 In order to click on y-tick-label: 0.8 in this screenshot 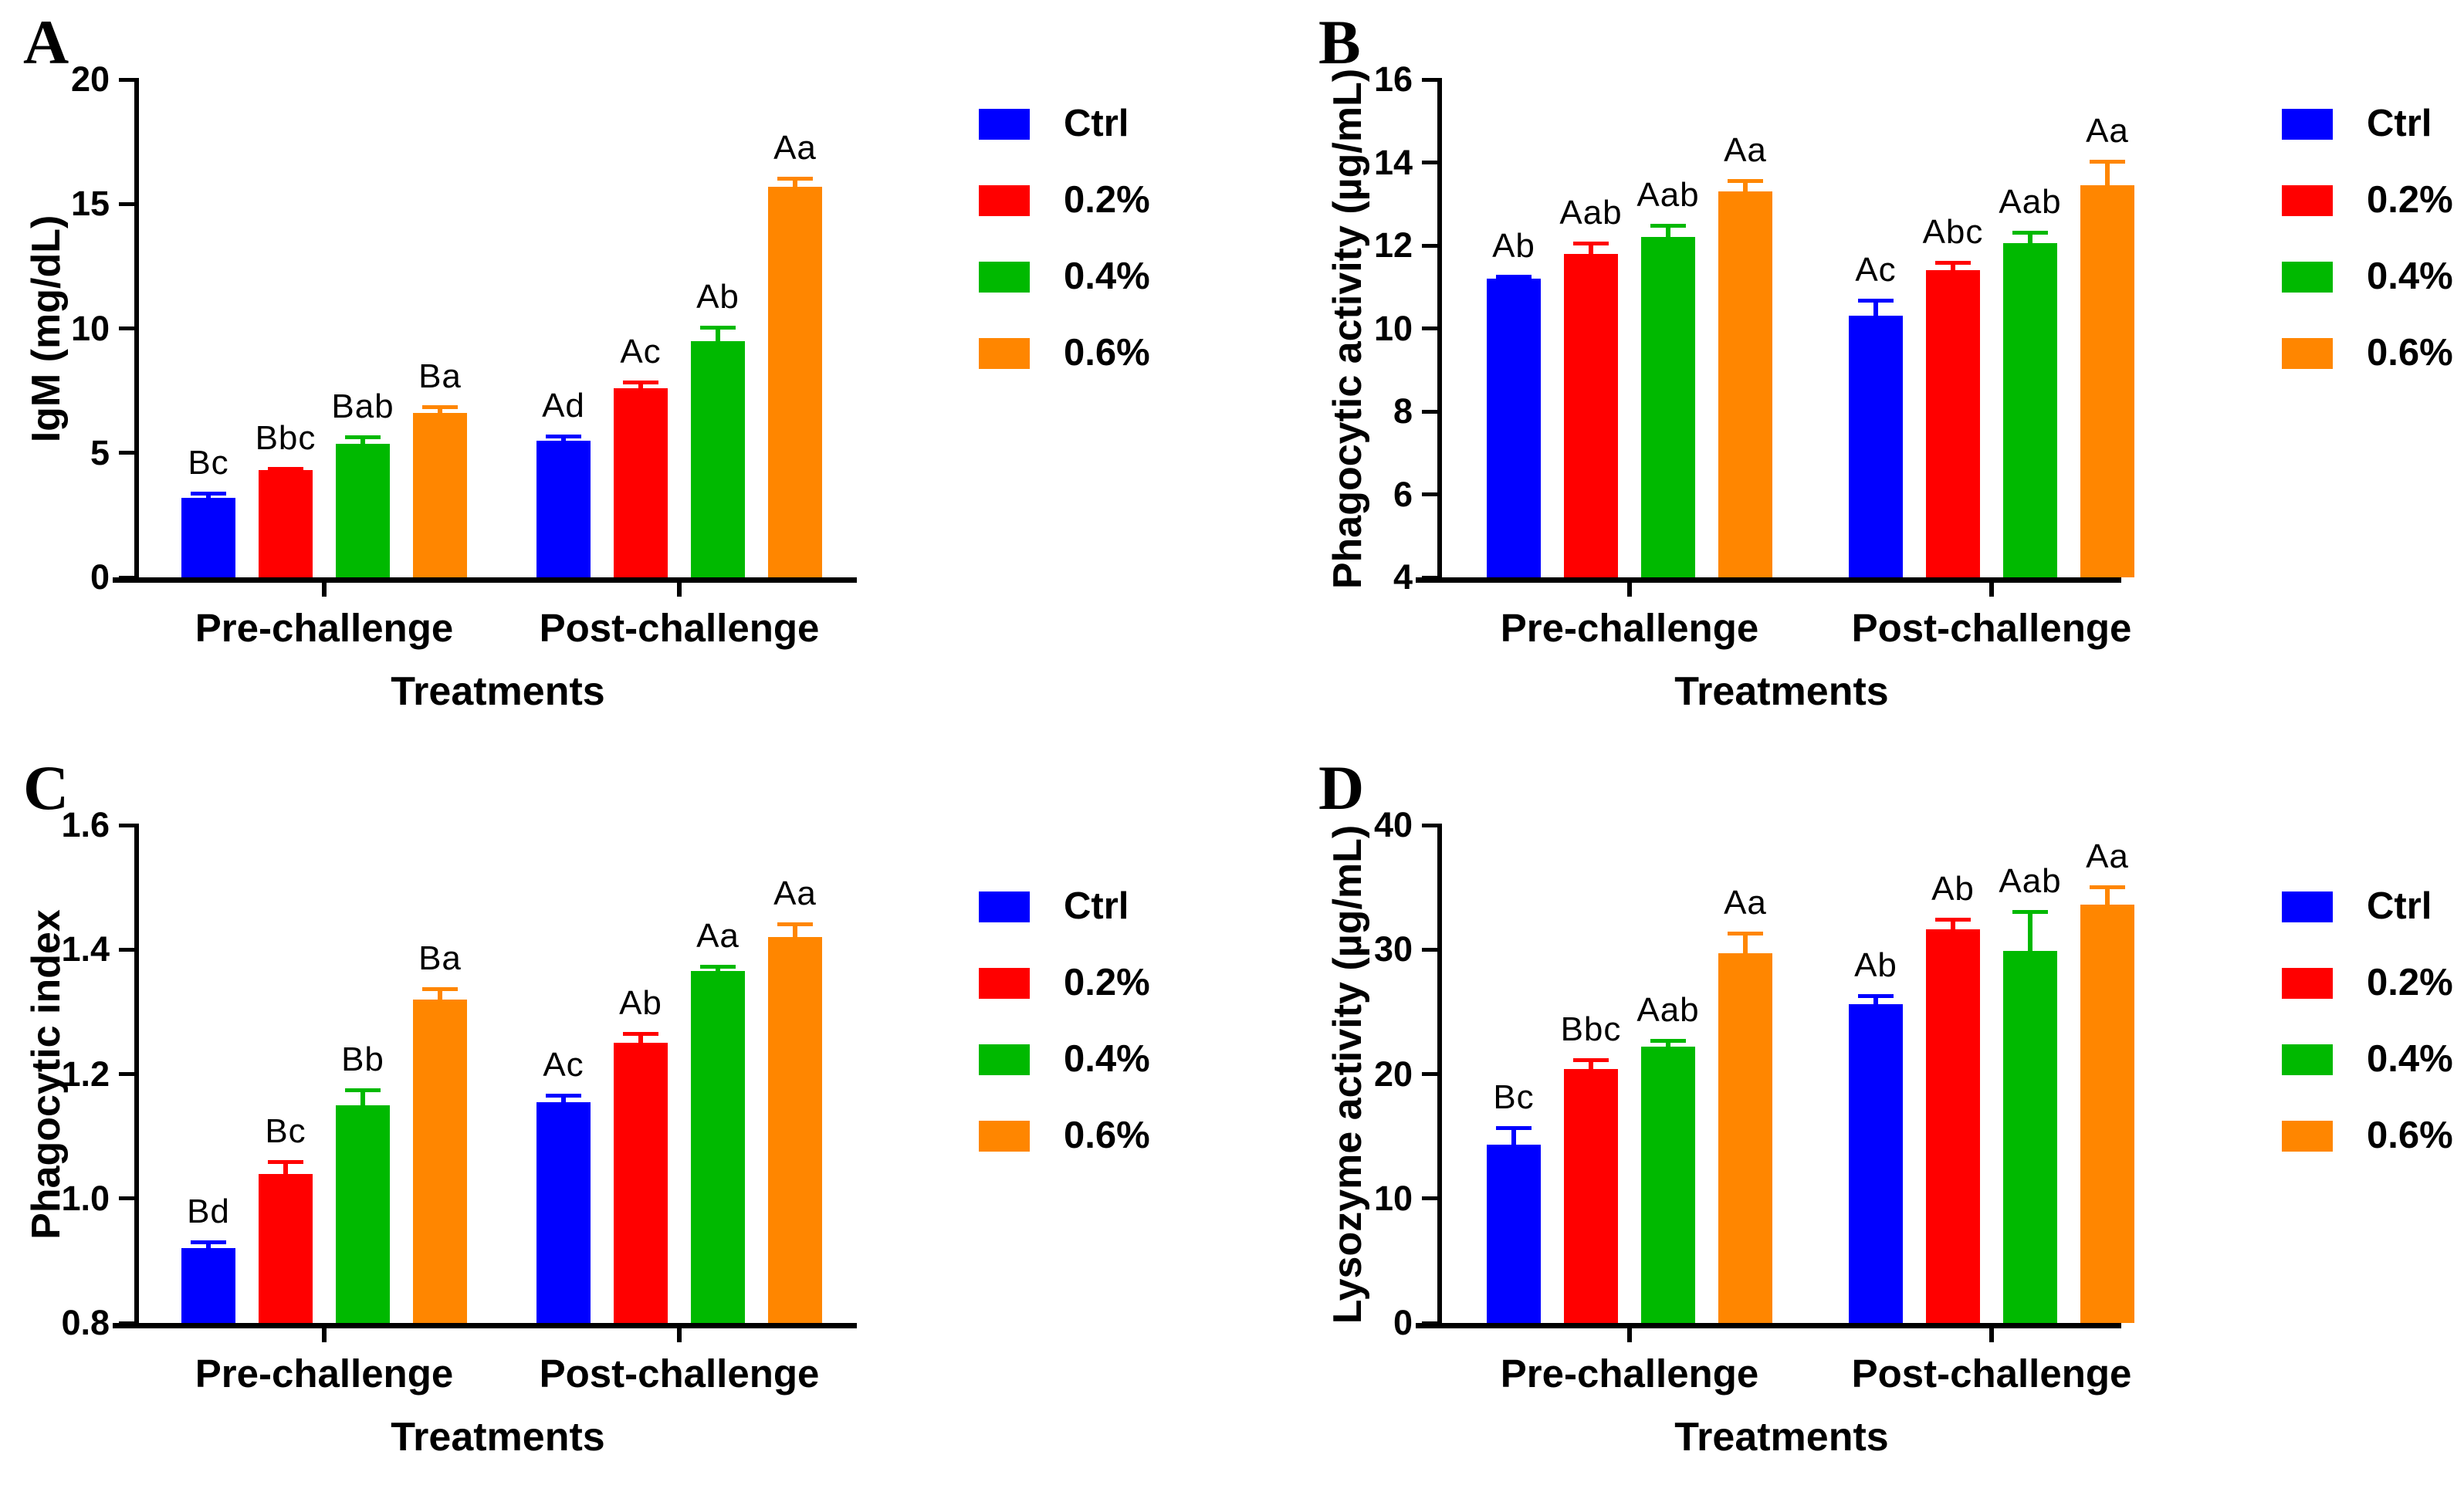, I will do `click(85, 1323)`.